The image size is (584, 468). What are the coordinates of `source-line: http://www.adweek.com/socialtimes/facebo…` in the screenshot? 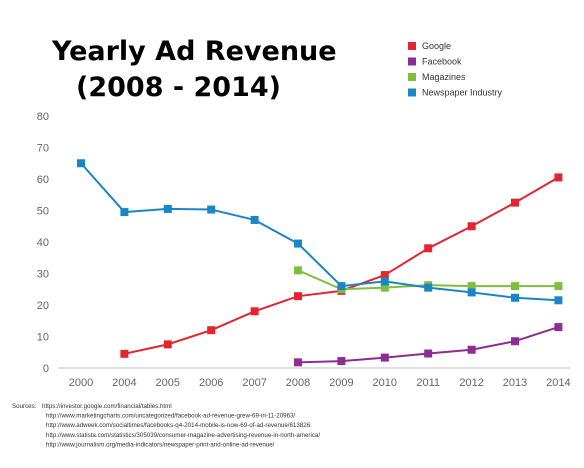 It's located at (178, 425).